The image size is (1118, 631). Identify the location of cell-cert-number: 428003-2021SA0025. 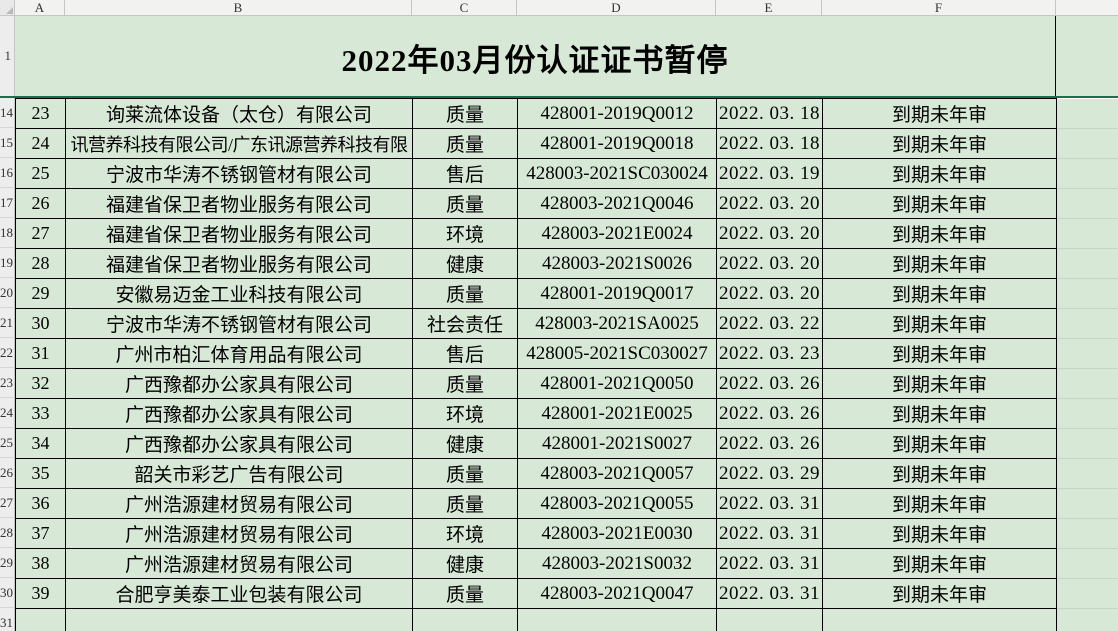
(617, 323).